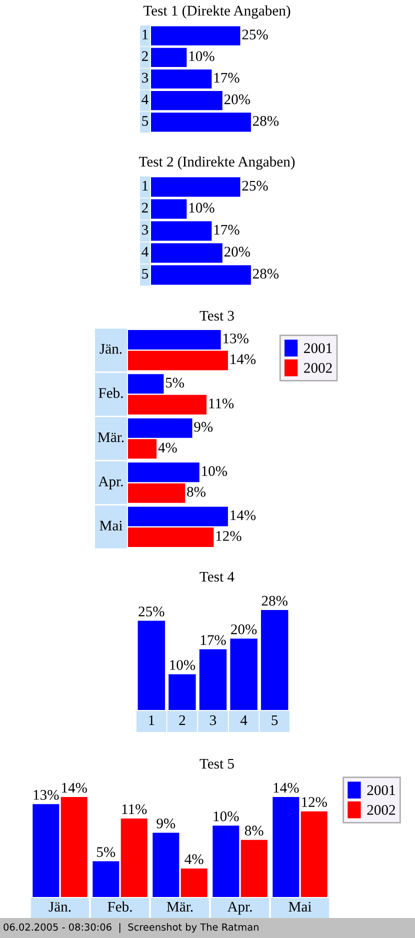 This screenshot has width=415, height=938. What do you see at coordinates (239, 908) in the screenshot?
I see `x-tick-label: Apr.` at bounding box center [239, 908].